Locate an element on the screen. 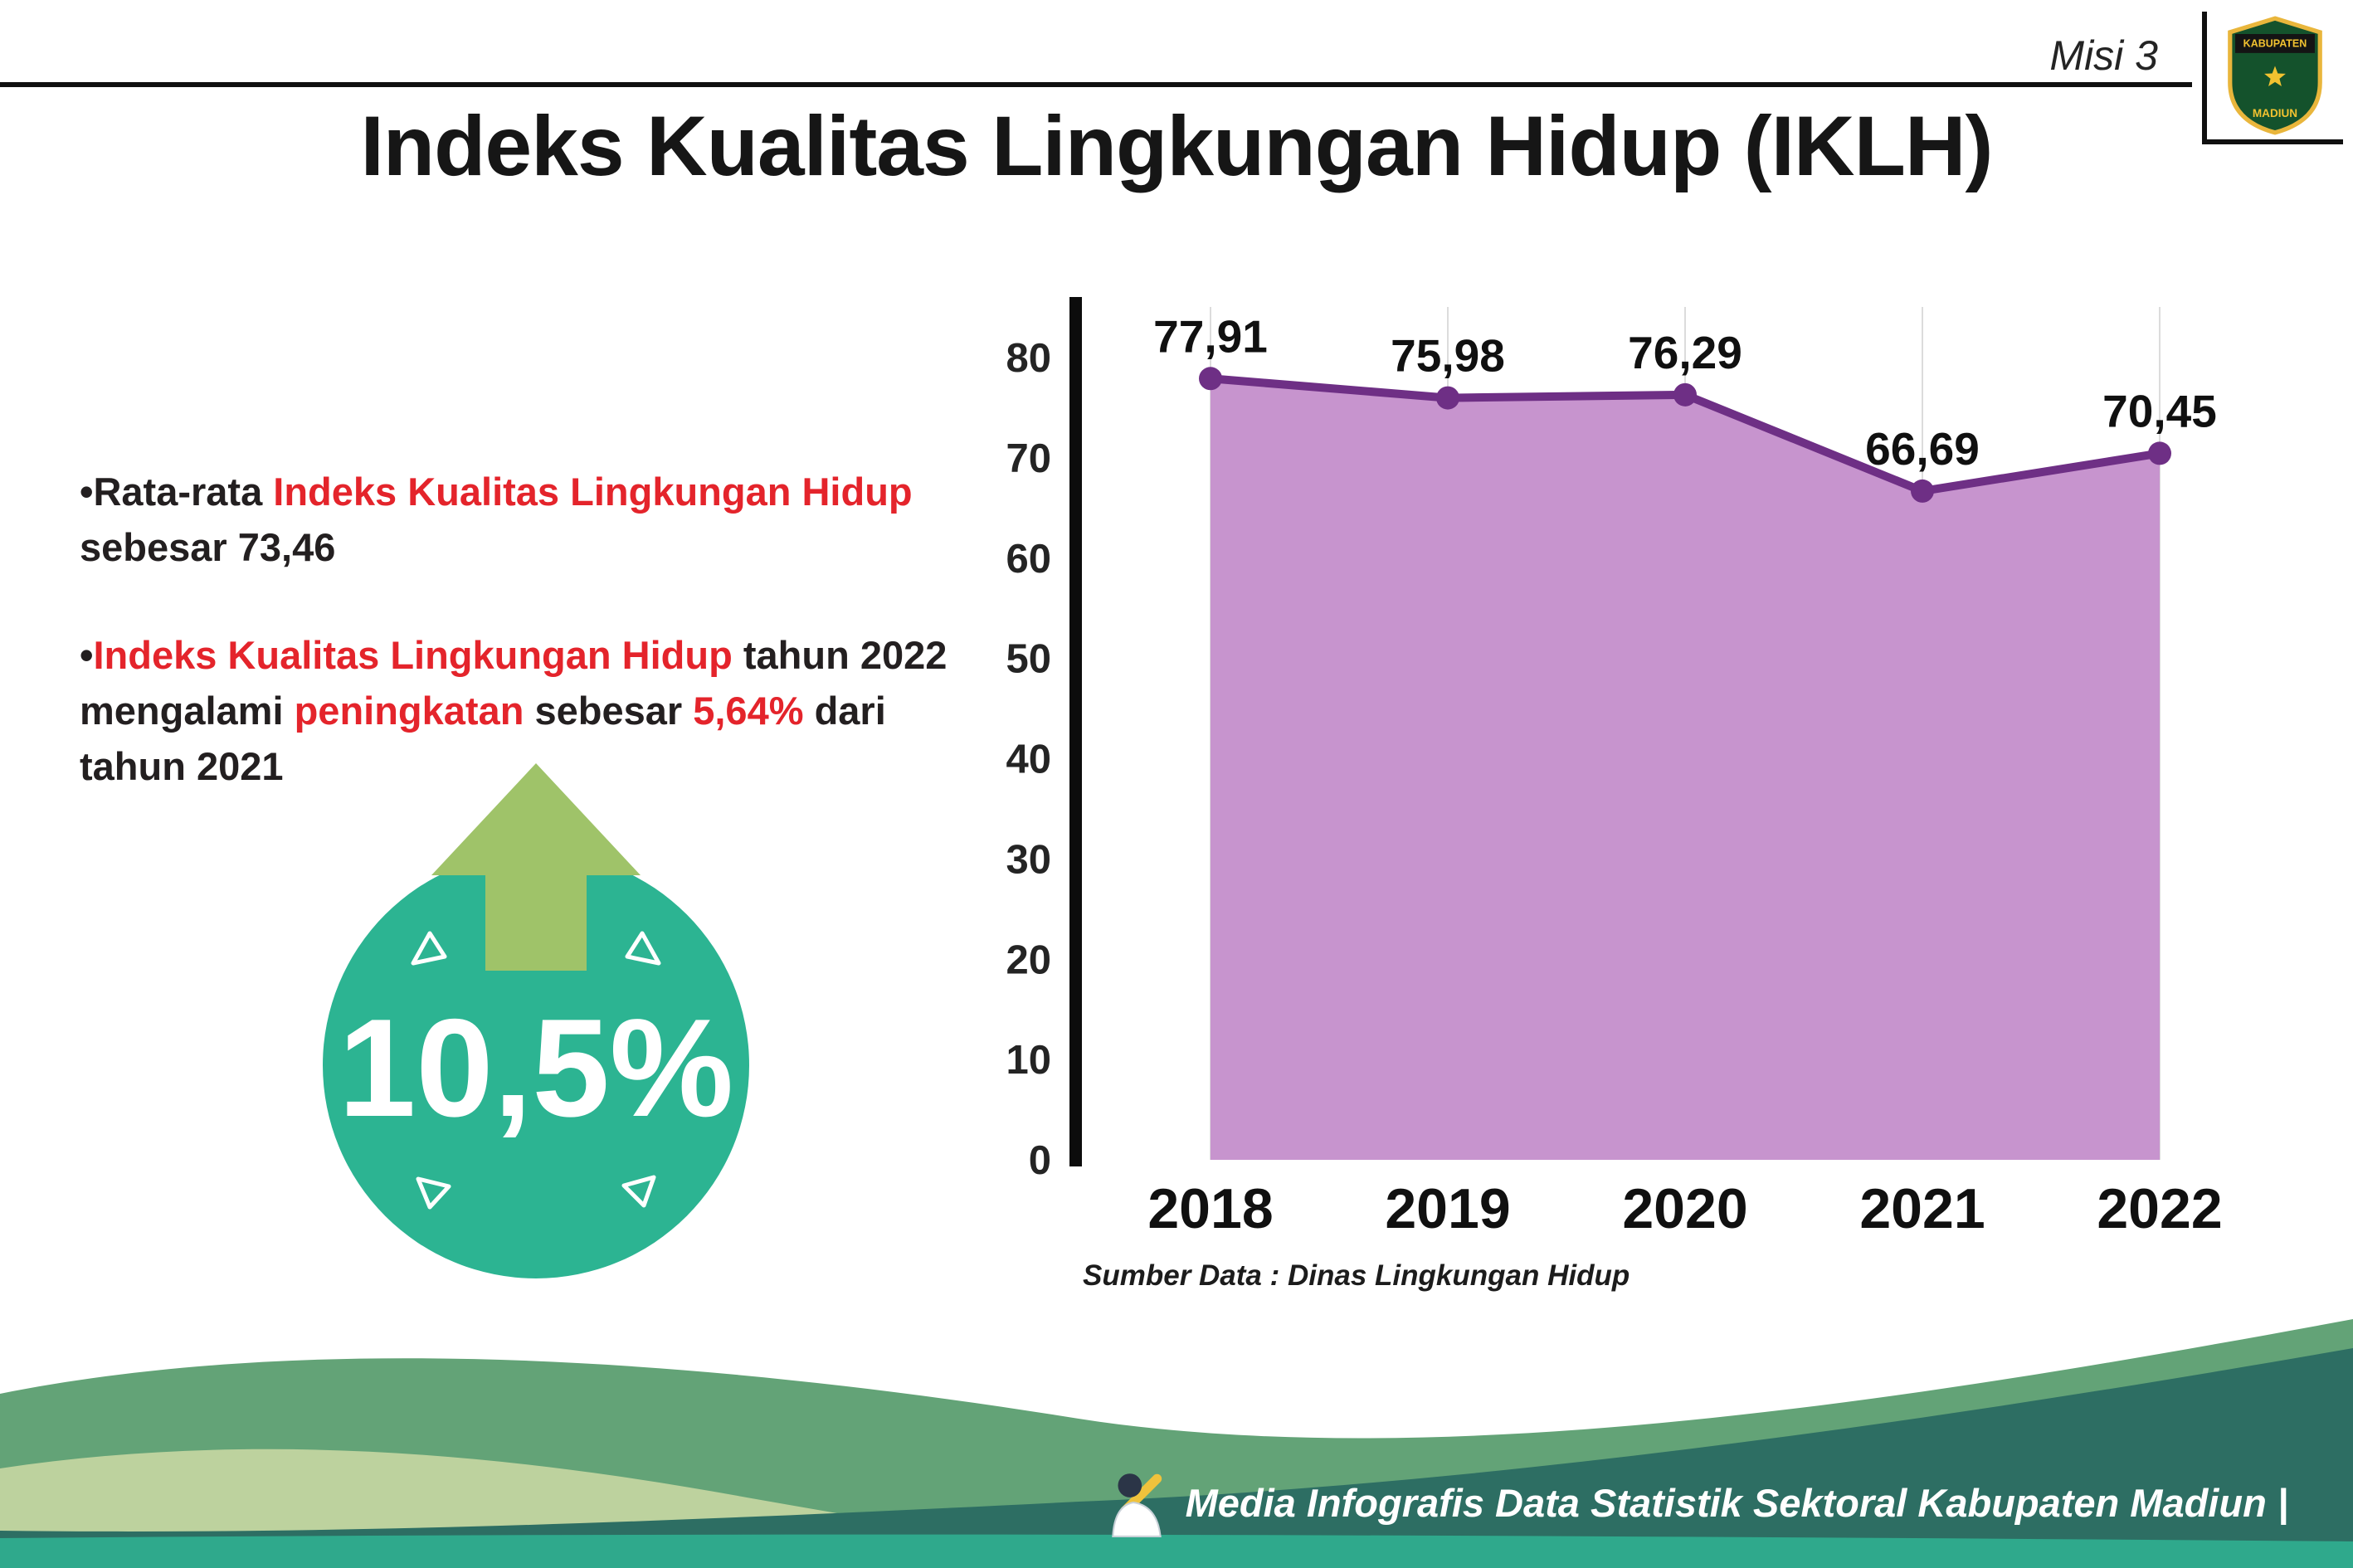 The image size is (2353, 1568). y-tick-label: 80 is located at coordinates (1028, 358).